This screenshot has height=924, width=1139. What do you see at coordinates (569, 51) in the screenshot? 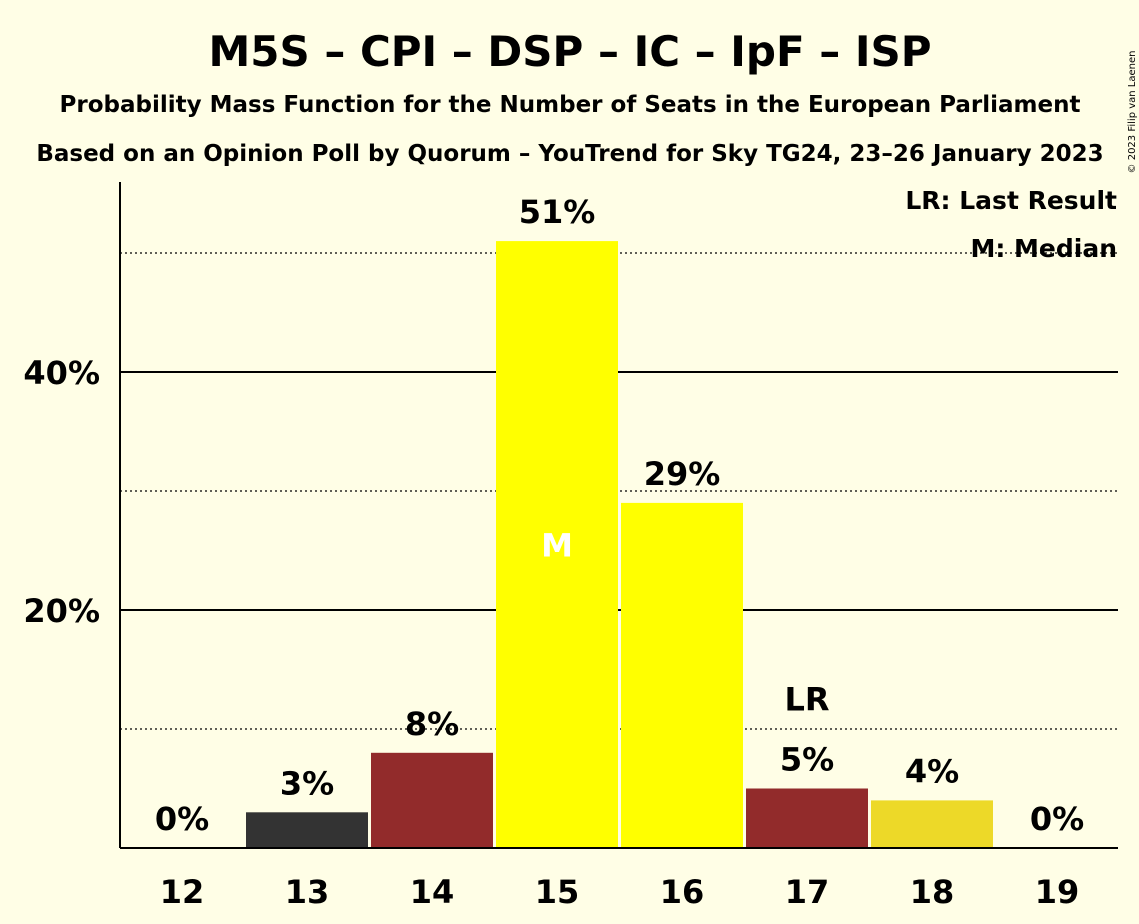
I see `chart-title: M5S – CPI – DSP – IC – IpF – ISP` at bounding box center [569, 51].